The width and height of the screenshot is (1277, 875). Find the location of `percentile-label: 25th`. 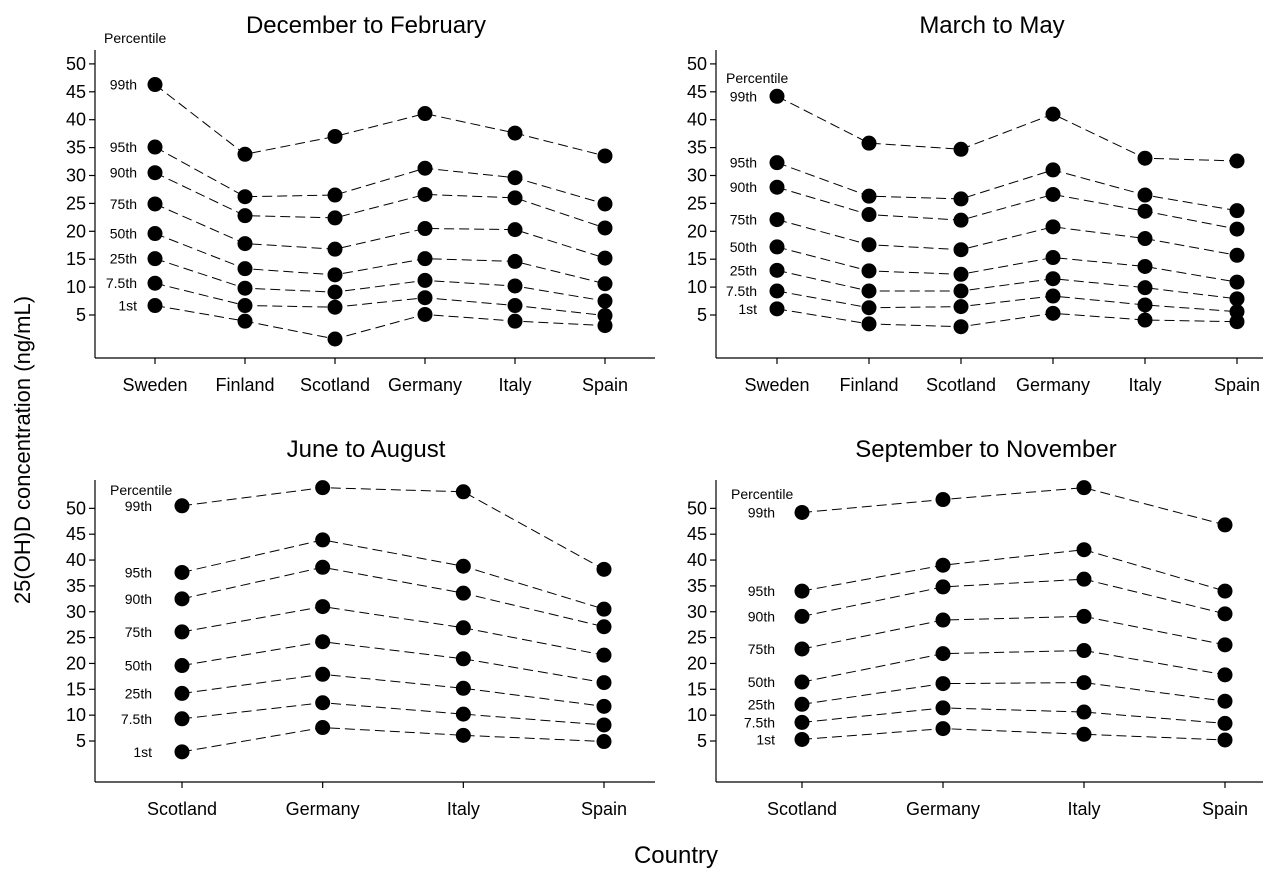

percentile-label: 25th is located at coordinates (123, 259).